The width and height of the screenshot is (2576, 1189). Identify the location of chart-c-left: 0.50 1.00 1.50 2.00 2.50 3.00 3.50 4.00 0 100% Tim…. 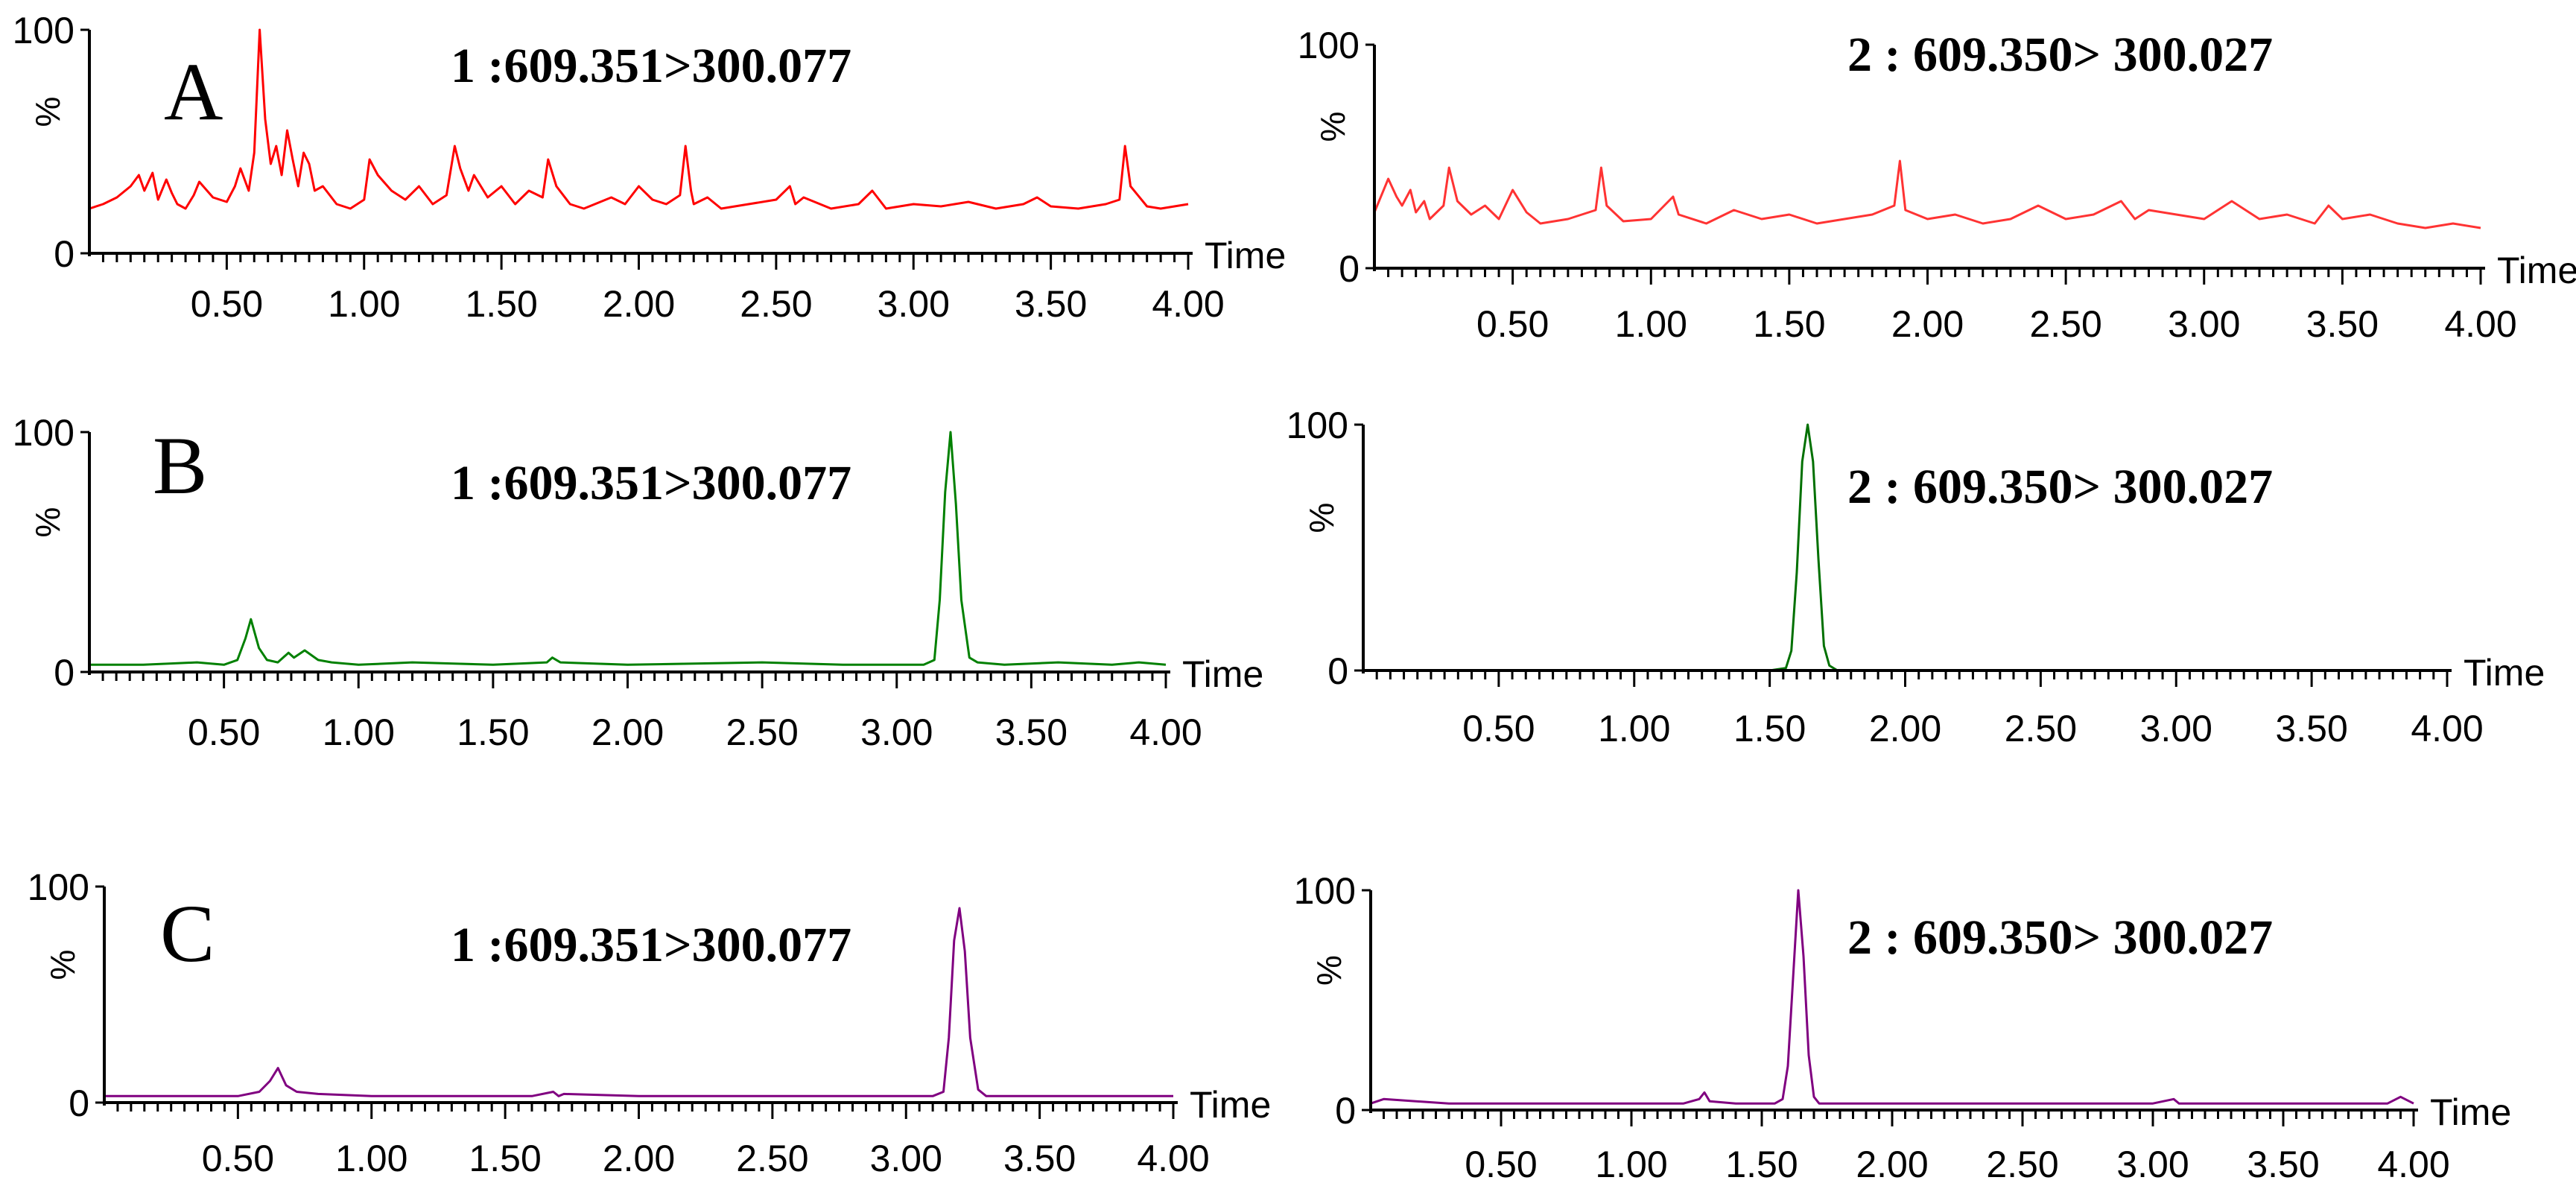
(650, 1023).